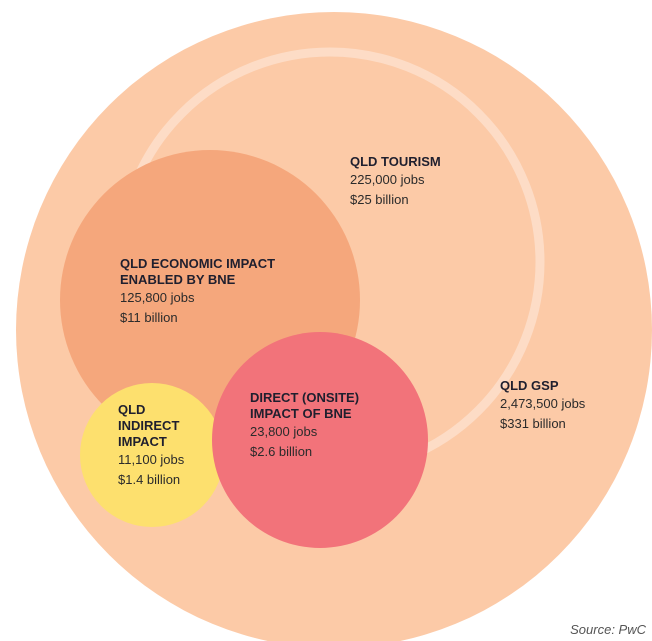 Image resolution: width=652 pixels, height=641 pixels. I want to click on node-value: $331 billion, so click(533, 423).